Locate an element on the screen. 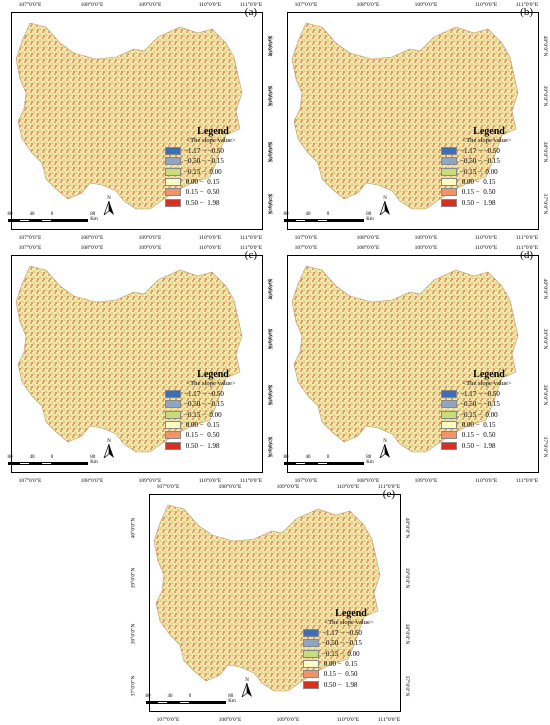  legend-item: −0.50 − −0.15 is located at coordinates (211, 161).